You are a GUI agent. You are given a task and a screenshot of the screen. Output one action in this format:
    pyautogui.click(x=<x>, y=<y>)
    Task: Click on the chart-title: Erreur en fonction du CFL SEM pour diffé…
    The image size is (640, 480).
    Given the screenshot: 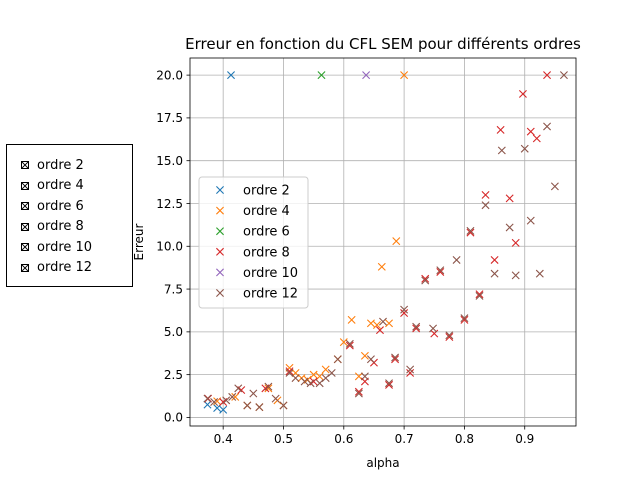 What is the action you would take?
    pyautogui.click(x=383, y=44)
    